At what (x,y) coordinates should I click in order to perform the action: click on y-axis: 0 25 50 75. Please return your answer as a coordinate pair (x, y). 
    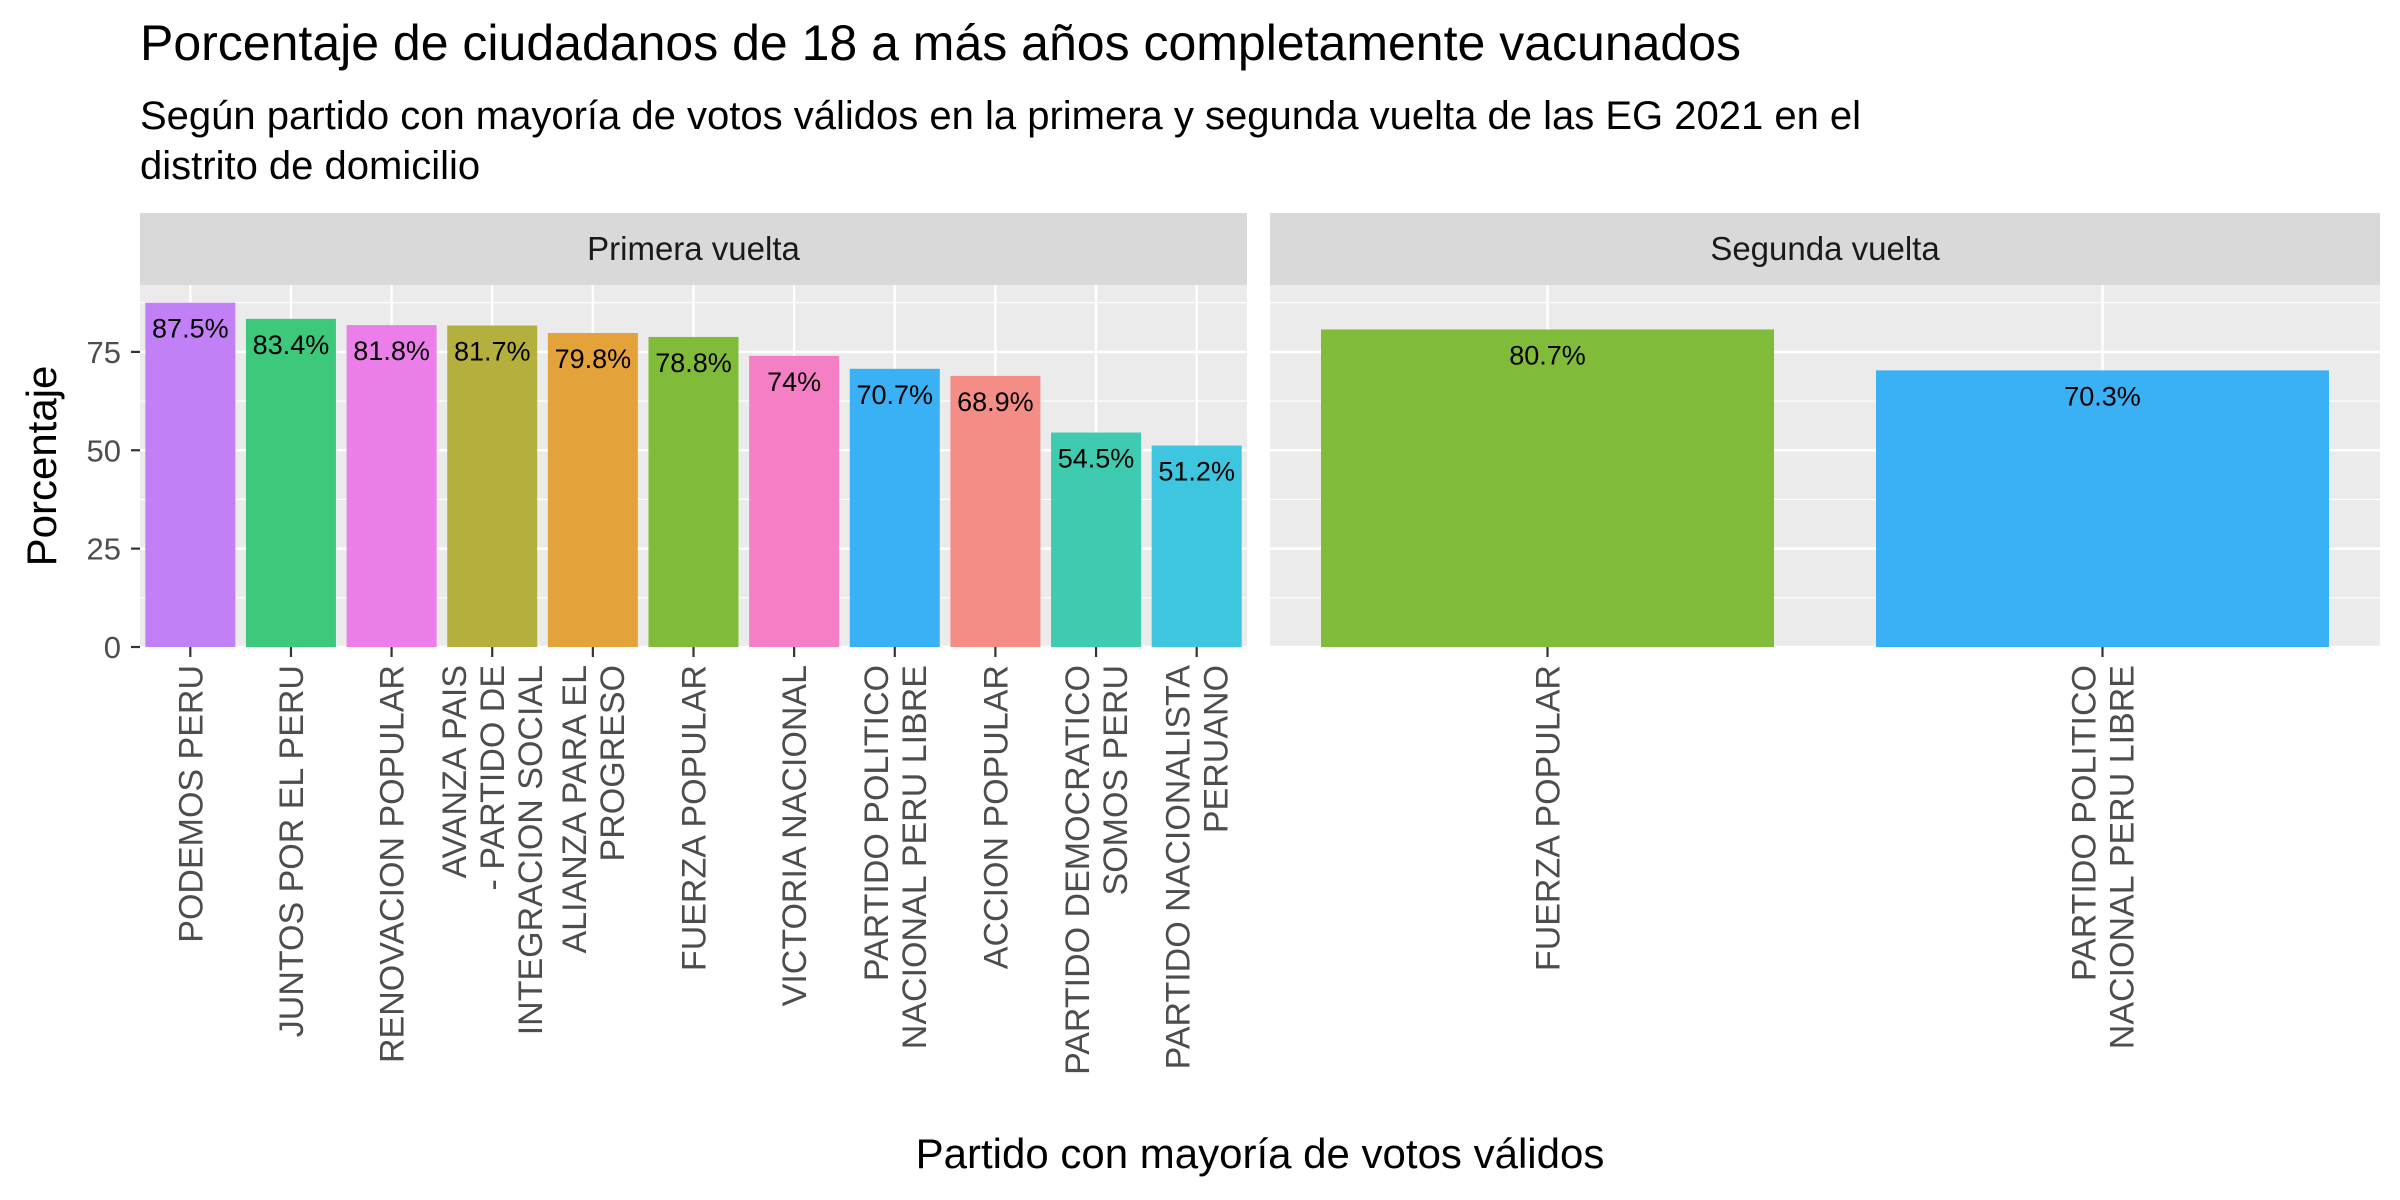
    Looking at the image, I should click on (113, 500).